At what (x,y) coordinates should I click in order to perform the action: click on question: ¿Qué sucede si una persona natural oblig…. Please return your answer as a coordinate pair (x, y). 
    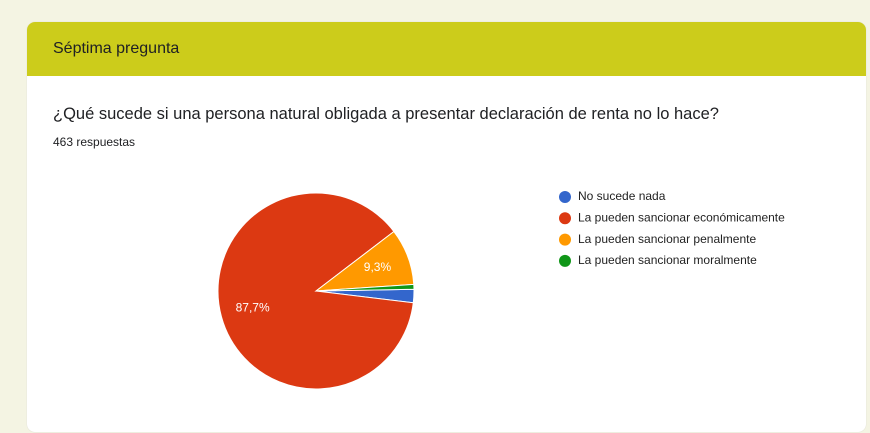
    Looking at the image, I should click on (386, 114).